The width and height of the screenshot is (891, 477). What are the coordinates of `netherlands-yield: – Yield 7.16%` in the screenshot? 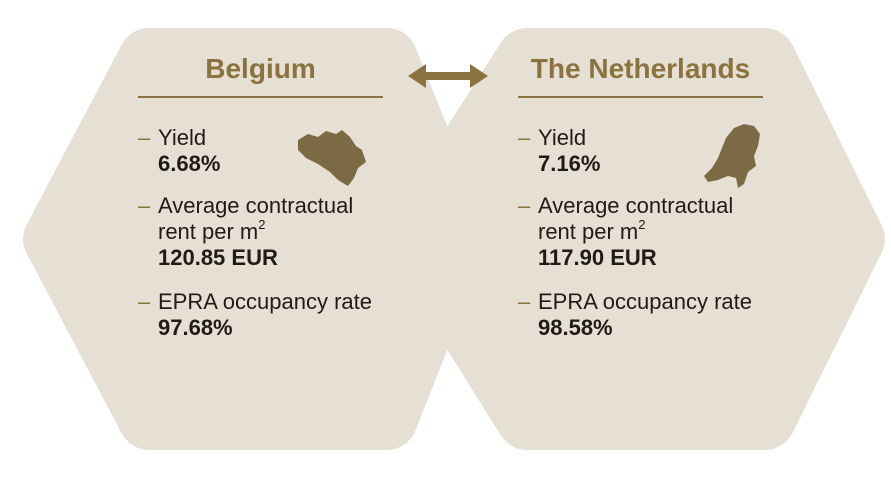 It's located at (643, 151).